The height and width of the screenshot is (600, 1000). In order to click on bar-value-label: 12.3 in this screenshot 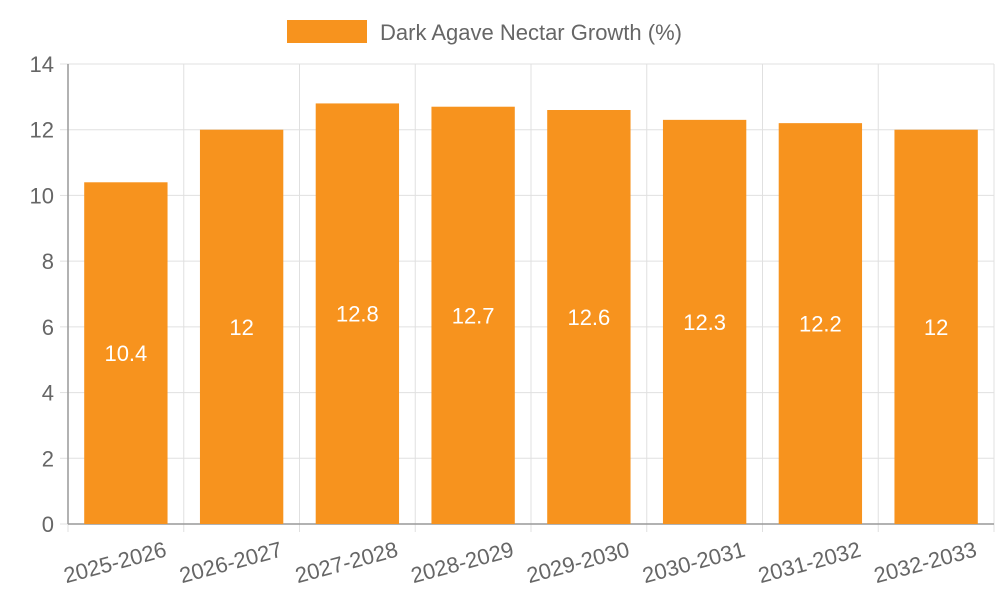, I will do `click(704, 322)`.